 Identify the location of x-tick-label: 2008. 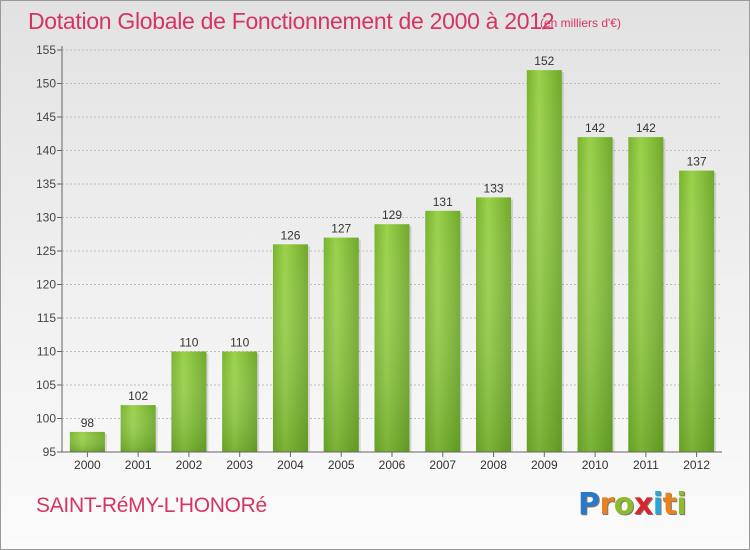
(493, 464).